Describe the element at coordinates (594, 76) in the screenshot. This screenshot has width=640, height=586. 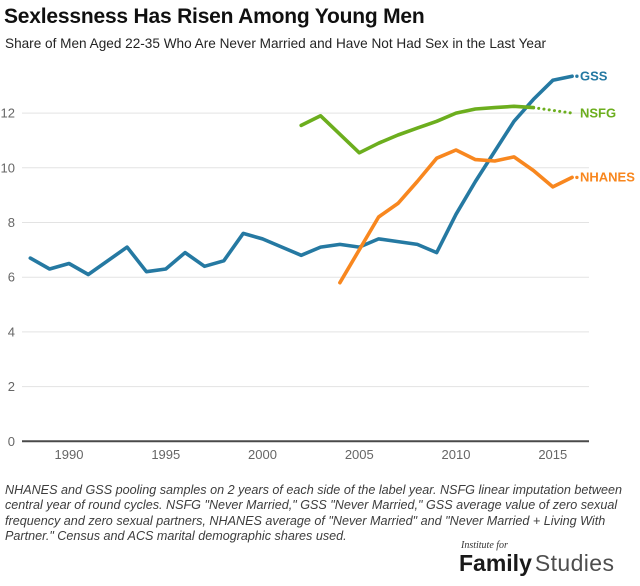
I see `gss-series-label: GSS` at that location.